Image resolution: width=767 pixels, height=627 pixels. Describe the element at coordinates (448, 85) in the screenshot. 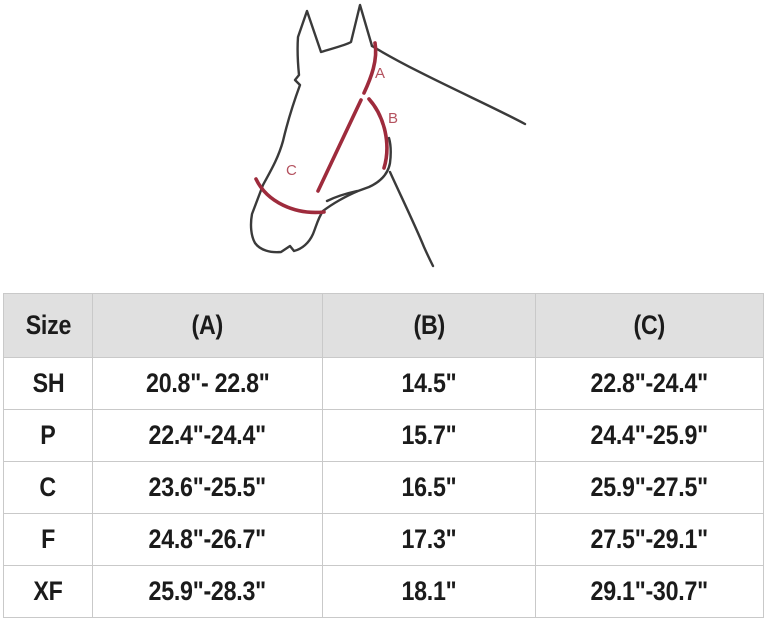

I see `horse-neck-top-line` at that location.